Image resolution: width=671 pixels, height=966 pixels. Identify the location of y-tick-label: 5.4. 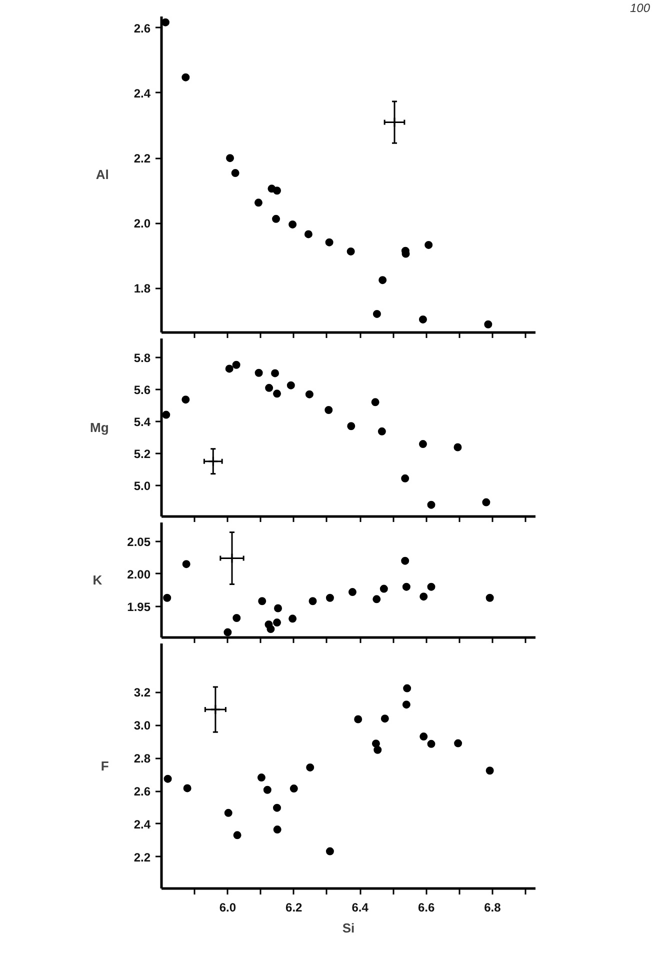
(142, 422).